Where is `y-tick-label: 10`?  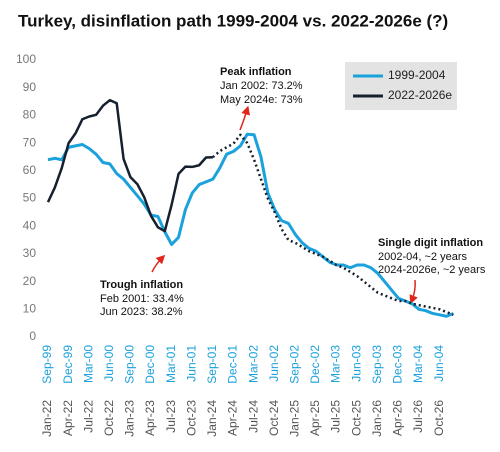
y-tick-label: 10 is located at coordinates (30, 308).